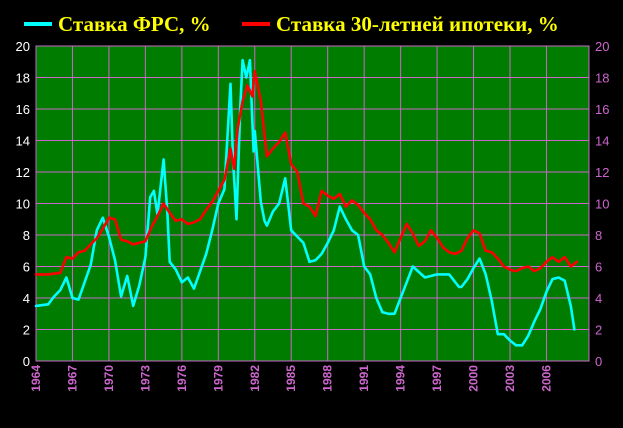 The width and height of the screenshot is (623, 428). Describe the element at coordinates (437, 378) in the screenshot. I see `x-tick-1997: 1997` at that location.